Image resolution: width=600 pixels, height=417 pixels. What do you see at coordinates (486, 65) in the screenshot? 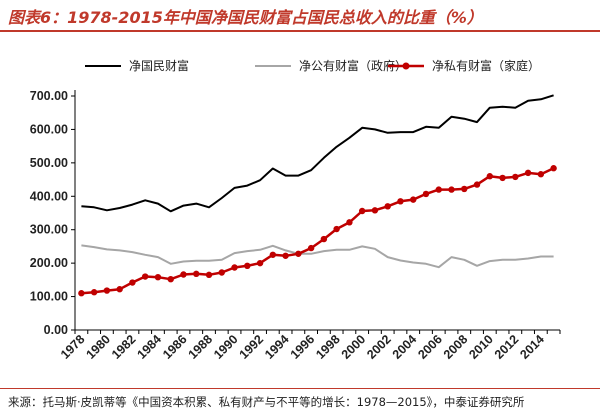
I see `legend-label-2: 净私有财富（家庭）` at bounding box center [486, 65].